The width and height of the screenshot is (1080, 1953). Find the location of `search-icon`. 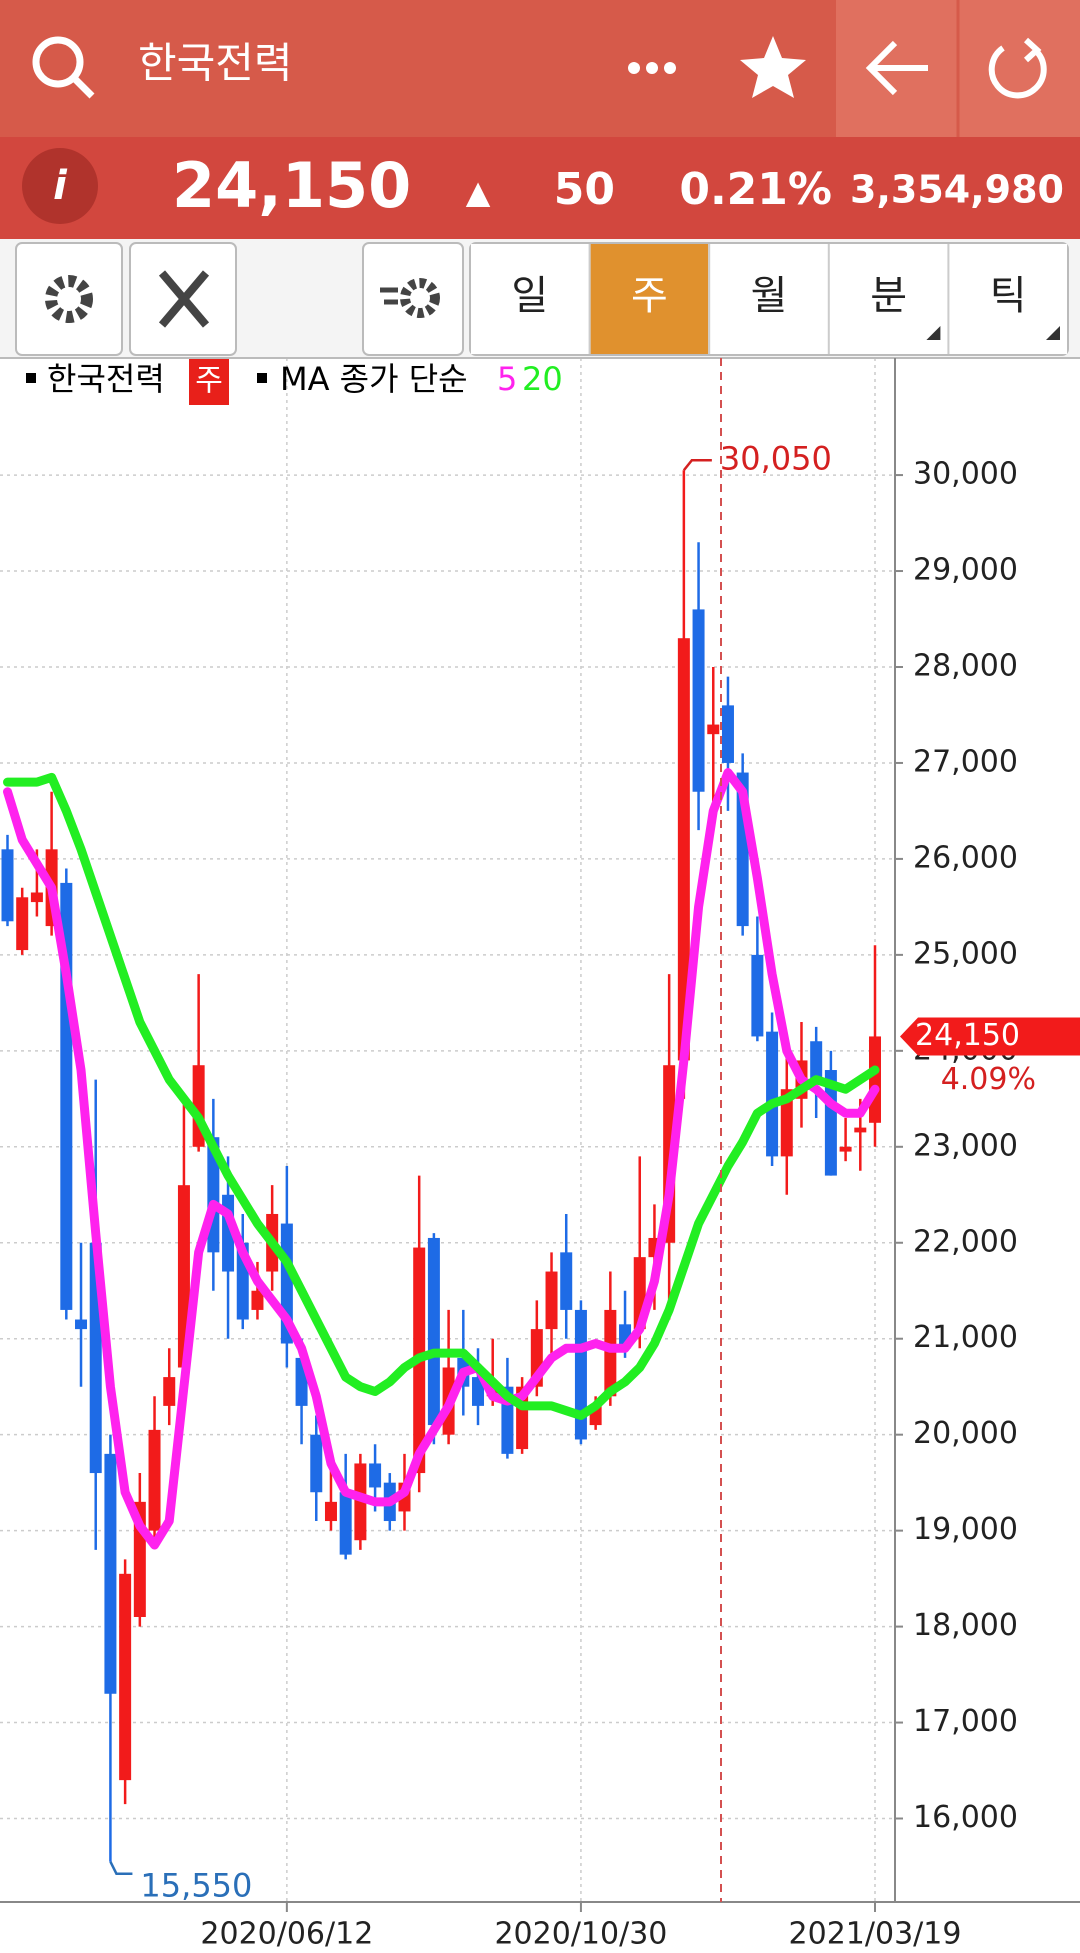

search-icon is located at coordinates (63, 67).